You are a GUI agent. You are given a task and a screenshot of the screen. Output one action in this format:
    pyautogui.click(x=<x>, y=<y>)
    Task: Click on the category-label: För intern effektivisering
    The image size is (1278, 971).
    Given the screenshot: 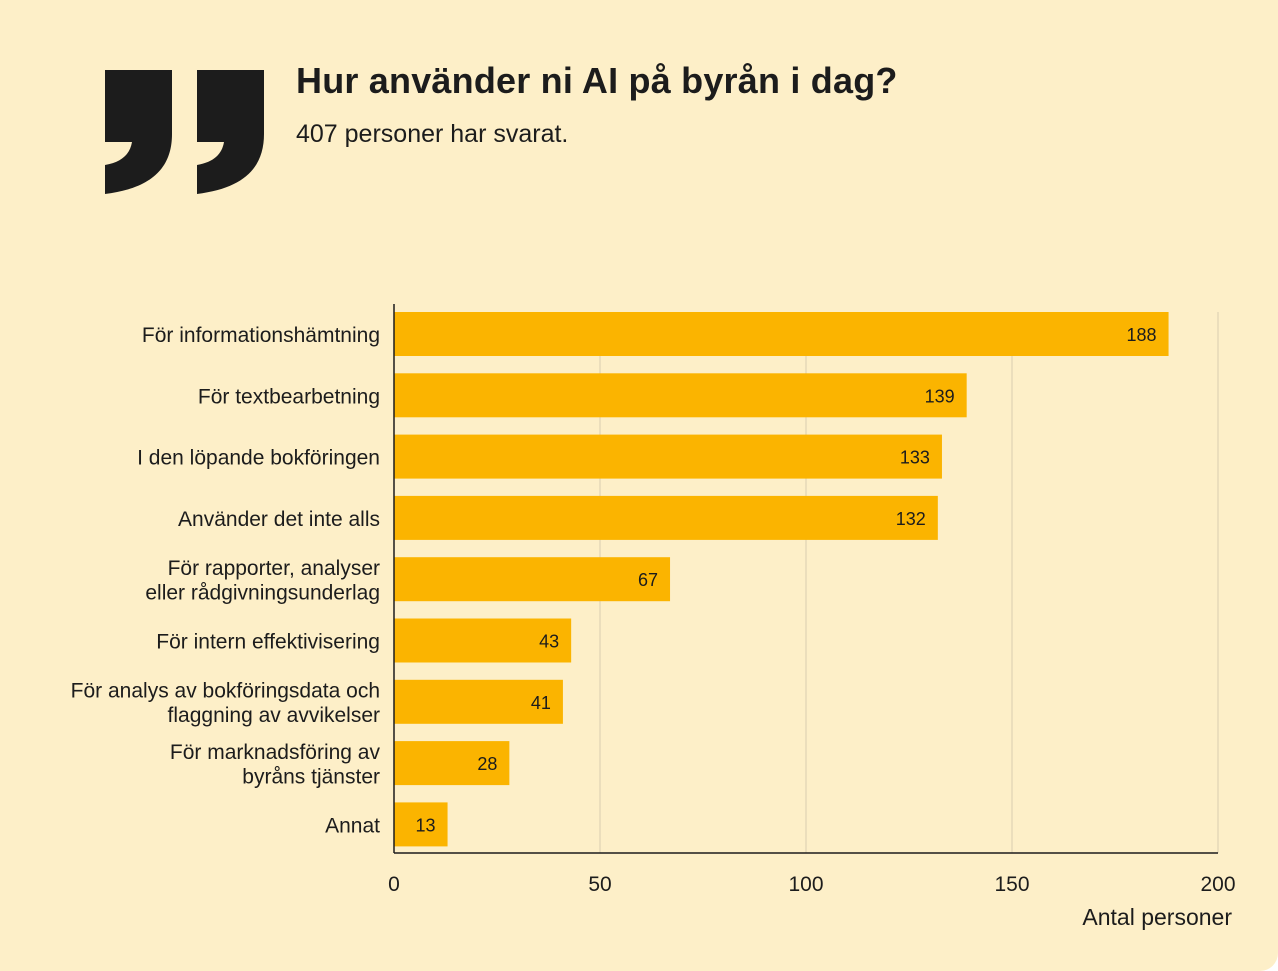 What is the action you would take?
    pyautogui.click(x=268, y=642)
    